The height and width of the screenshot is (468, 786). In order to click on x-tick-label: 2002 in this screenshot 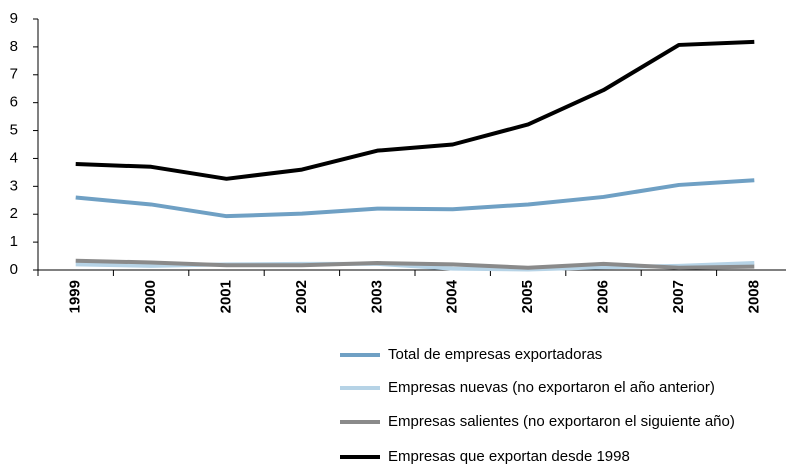, I will do `click(301, 296)`.